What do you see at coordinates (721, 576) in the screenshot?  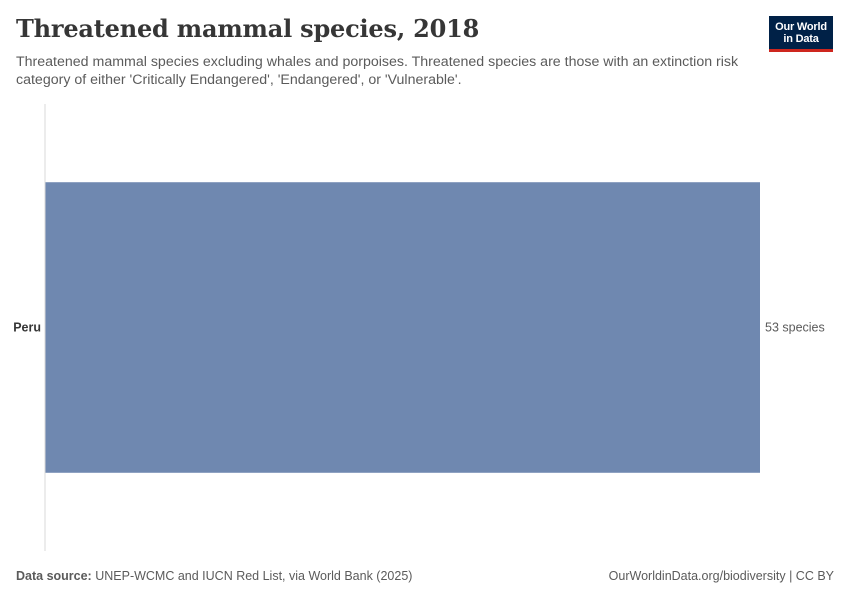 I see `source-url: OurWorldinData.org/biodiversity | CC BY` at bounding box center [721, 576].